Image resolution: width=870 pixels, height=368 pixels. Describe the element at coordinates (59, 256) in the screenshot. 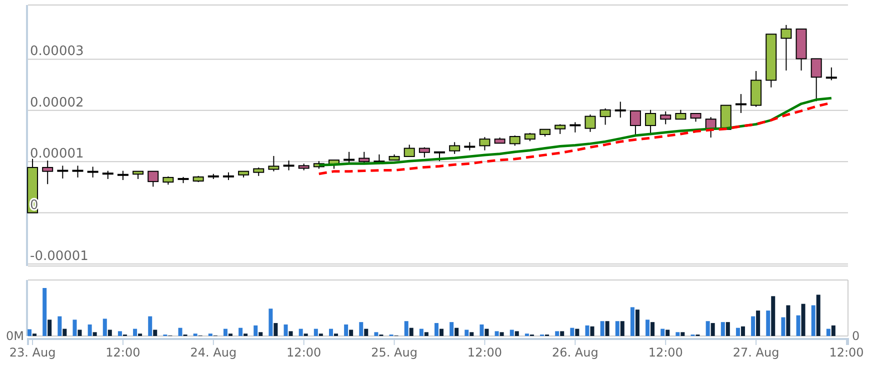

I see `y-tick-label: -0.00001` at that location.